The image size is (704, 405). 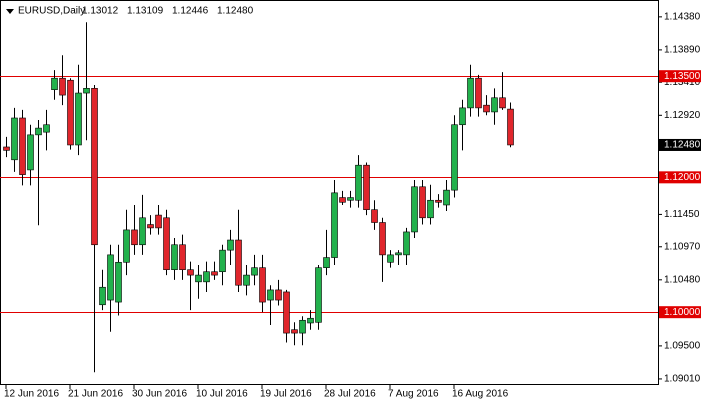 What do you see at coordinates (682, 246) in the screenshot?
I see `y-tick-label: 1.10970` at bounding box center [682, 246].